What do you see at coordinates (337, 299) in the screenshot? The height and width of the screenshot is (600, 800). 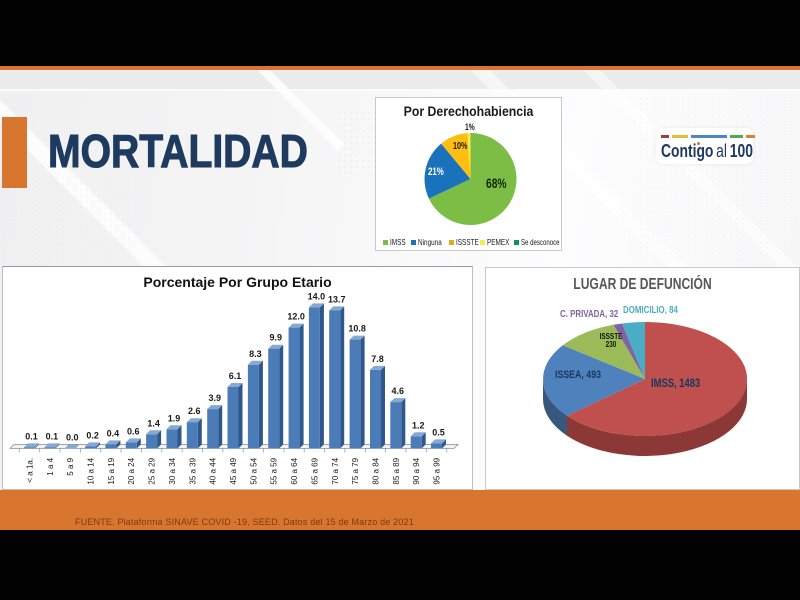 I see `svg-text: 13.7` at bounding box center [337, 299].